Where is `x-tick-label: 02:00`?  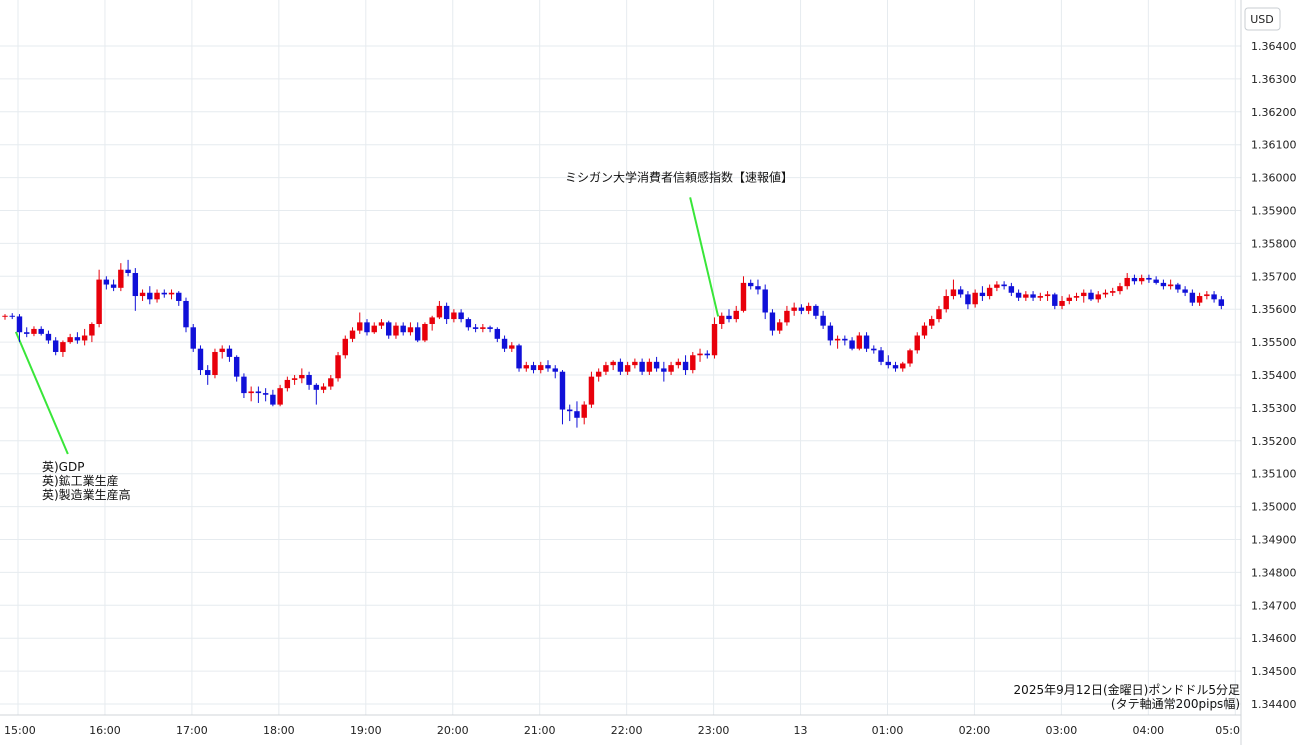 x-tick-label: 02:00 is located at coordinates (975, 730).